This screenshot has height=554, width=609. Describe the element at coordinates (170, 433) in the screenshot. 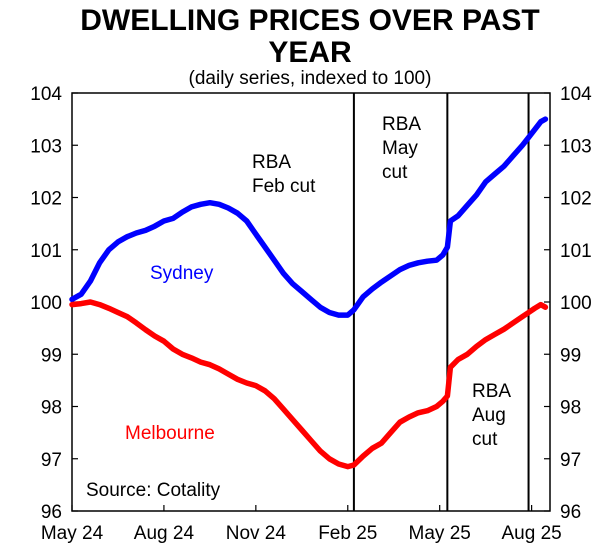

I see `series-label-melbourne: Melbourne` at that location.